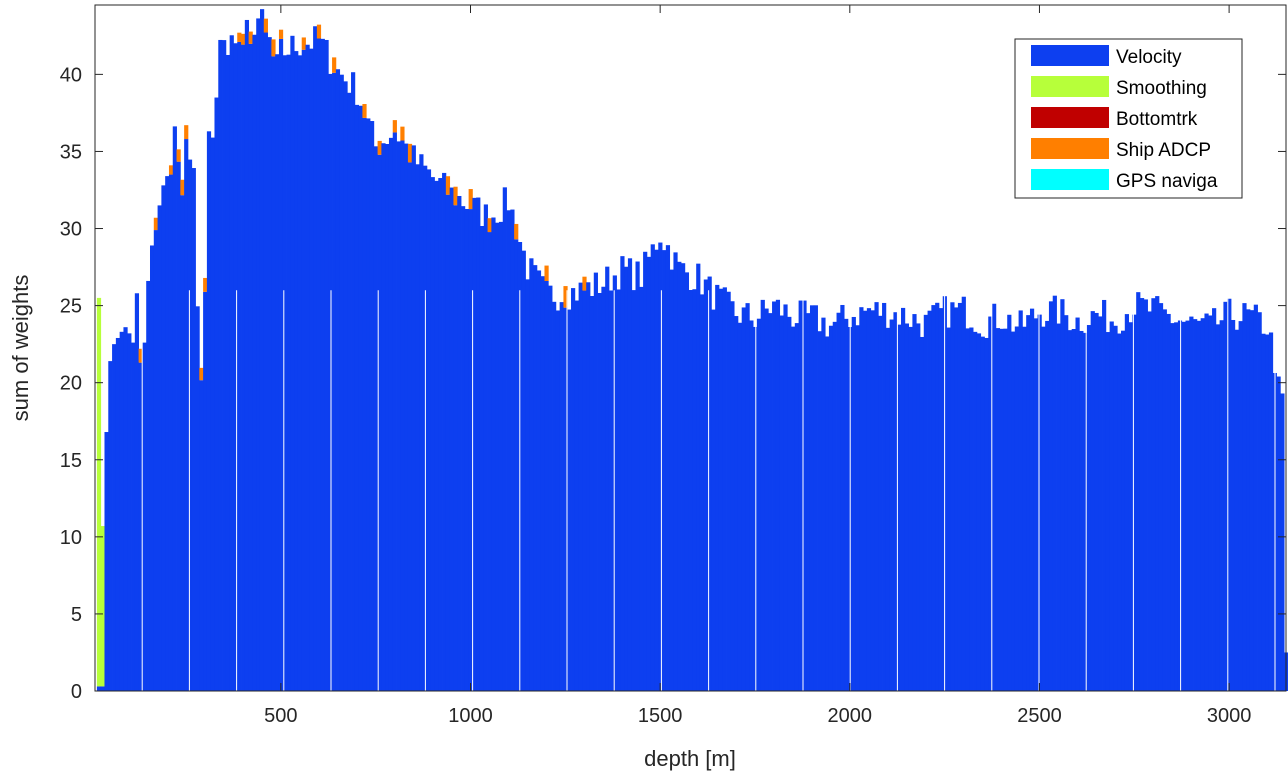 The width and height of the screenshot is (1288, 784). I want to click on x-tick-label: 500, so click(280, 716).